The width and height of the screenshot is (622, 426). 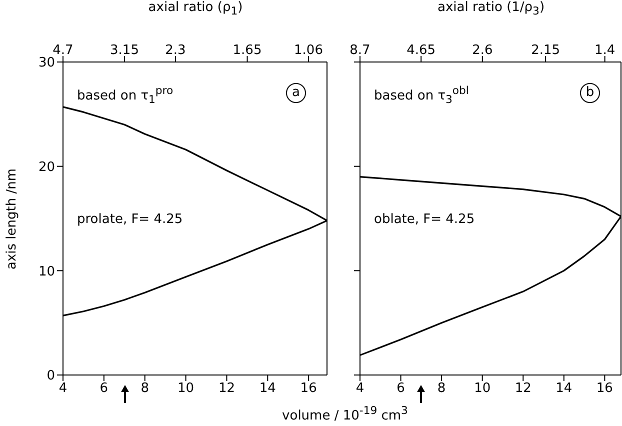 What do you see at coordinates (175, 50) in the screenshot?
I see `text: 2.3` at bounding box center [175, 50].